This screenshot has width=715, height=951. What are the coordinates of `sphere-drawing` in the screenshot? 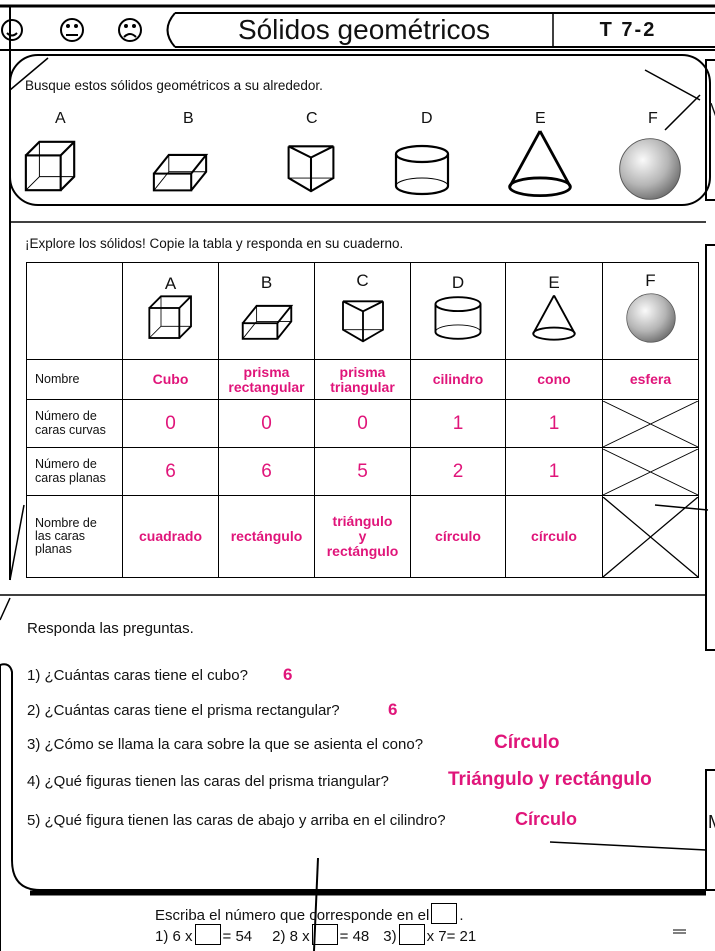 It's located at (650, 169).